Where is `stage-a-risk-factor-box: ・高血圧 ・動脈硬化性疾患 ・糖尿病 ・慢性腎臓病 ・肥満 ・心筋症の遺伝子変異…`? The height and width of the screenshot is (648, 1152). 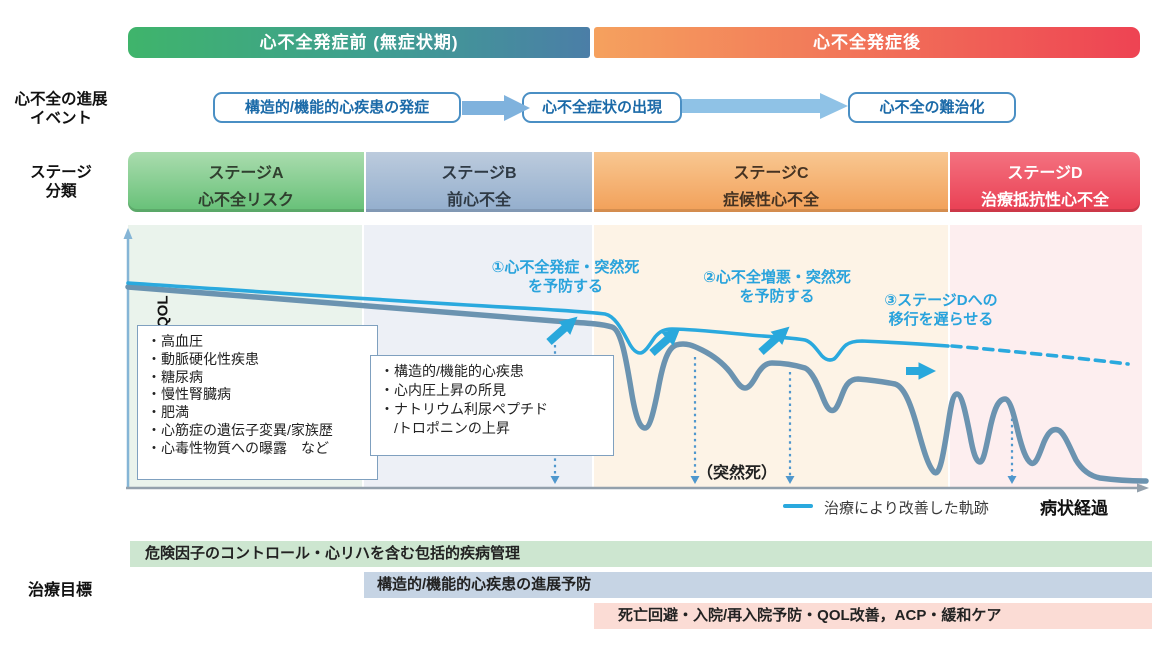 stage-a-risk-factor-box: ・高血圧 ・動脈硬化性疾患 ・糖尿病 ・慢性腎臓病 ・肥満 ・心筋症の遺伝子変異… is located at coordinates (257, 402).